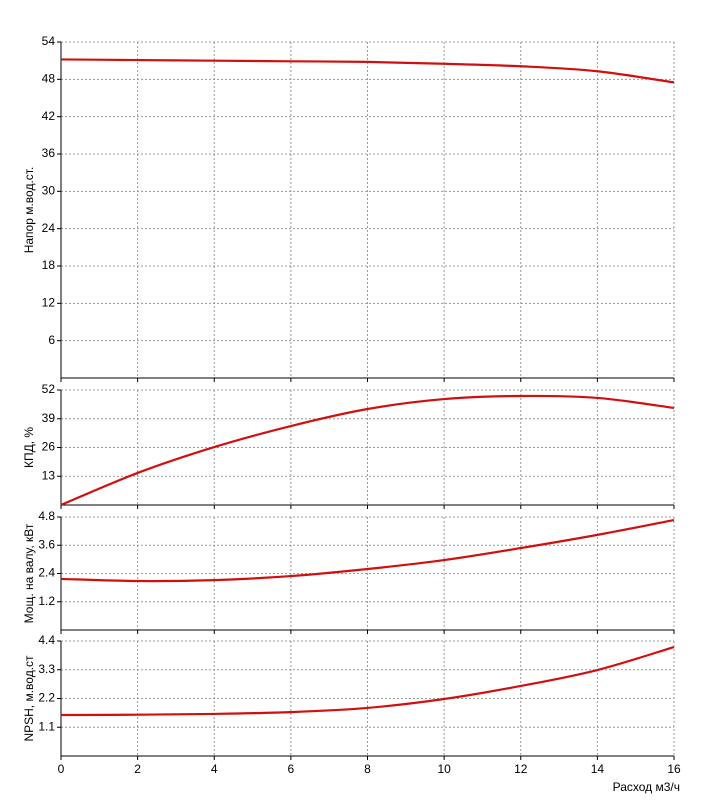  I want to click on y-tick-label: 36, so click(49, 153).